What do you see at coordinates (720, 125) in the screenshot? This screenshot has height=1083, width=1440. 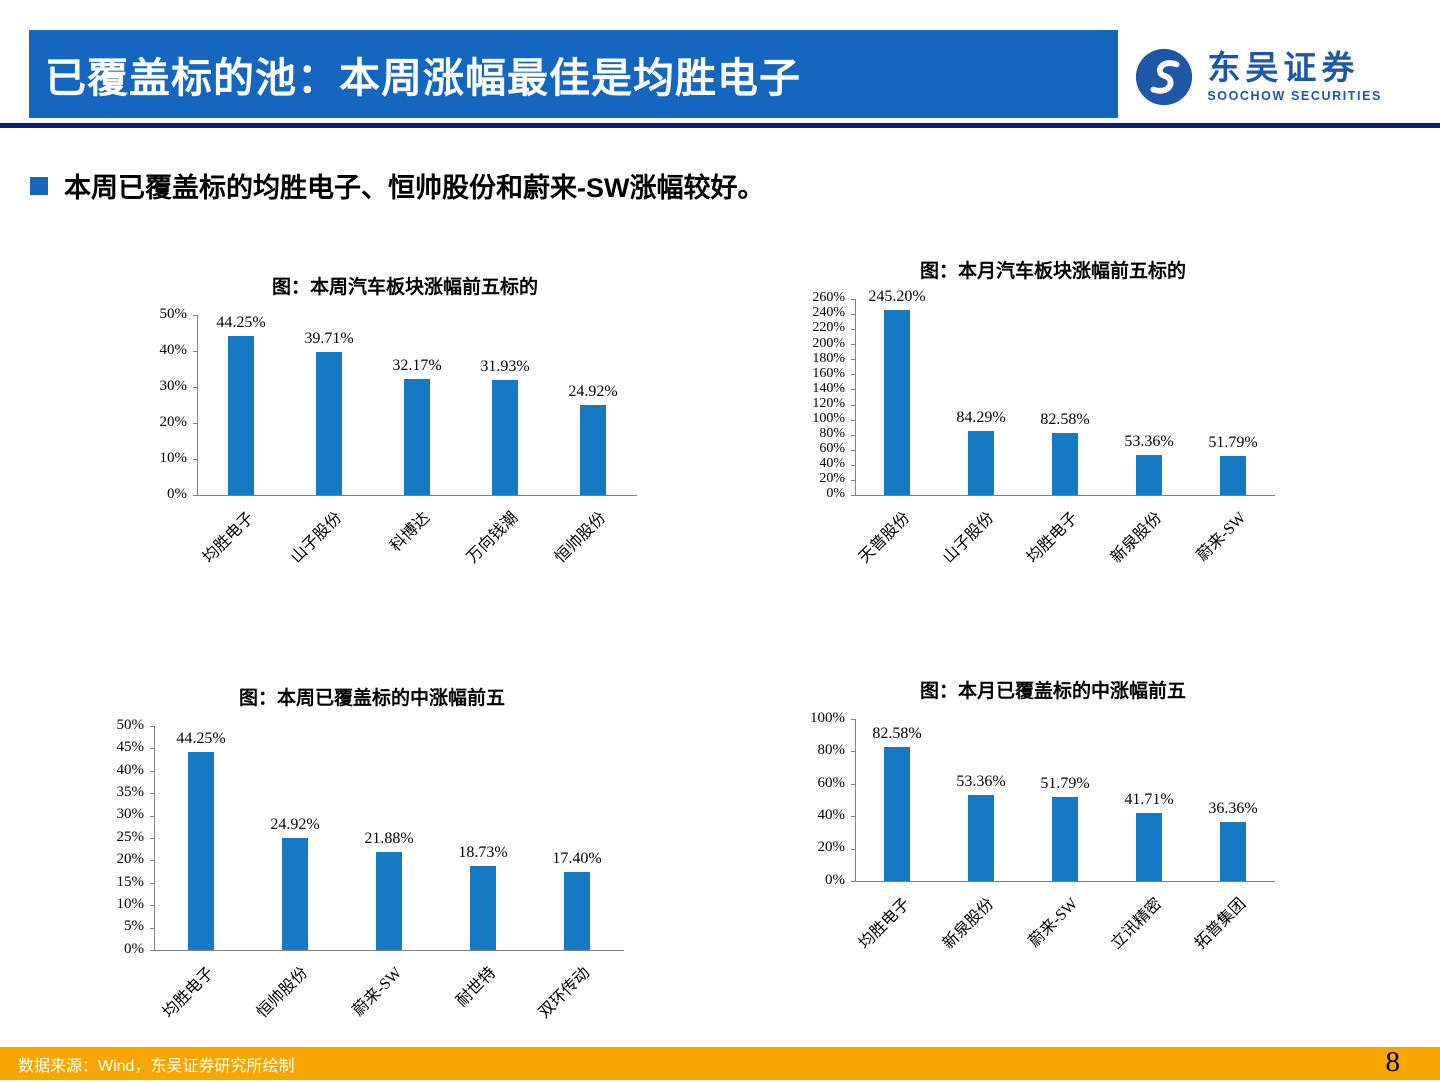 I see `header-divider` at bounding box center [720, 125].